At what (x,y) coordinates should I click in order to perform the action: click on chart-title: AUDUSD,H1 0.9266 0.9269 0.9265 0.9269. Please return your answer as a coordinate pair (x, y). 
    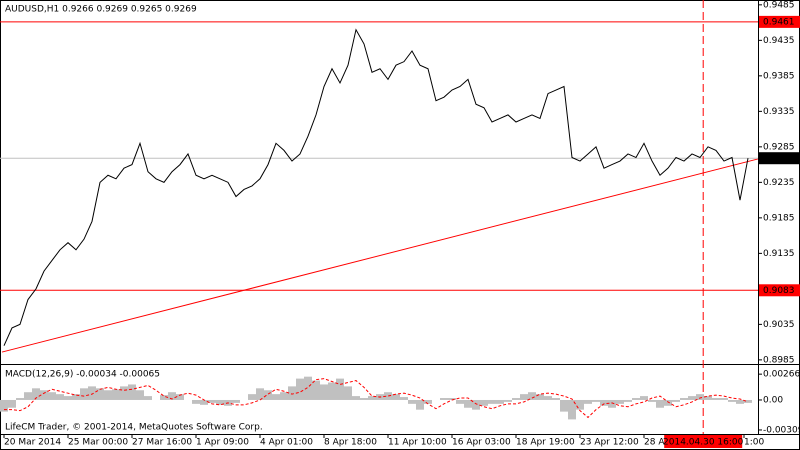
    Looking at the image, I should click on (101, 10).